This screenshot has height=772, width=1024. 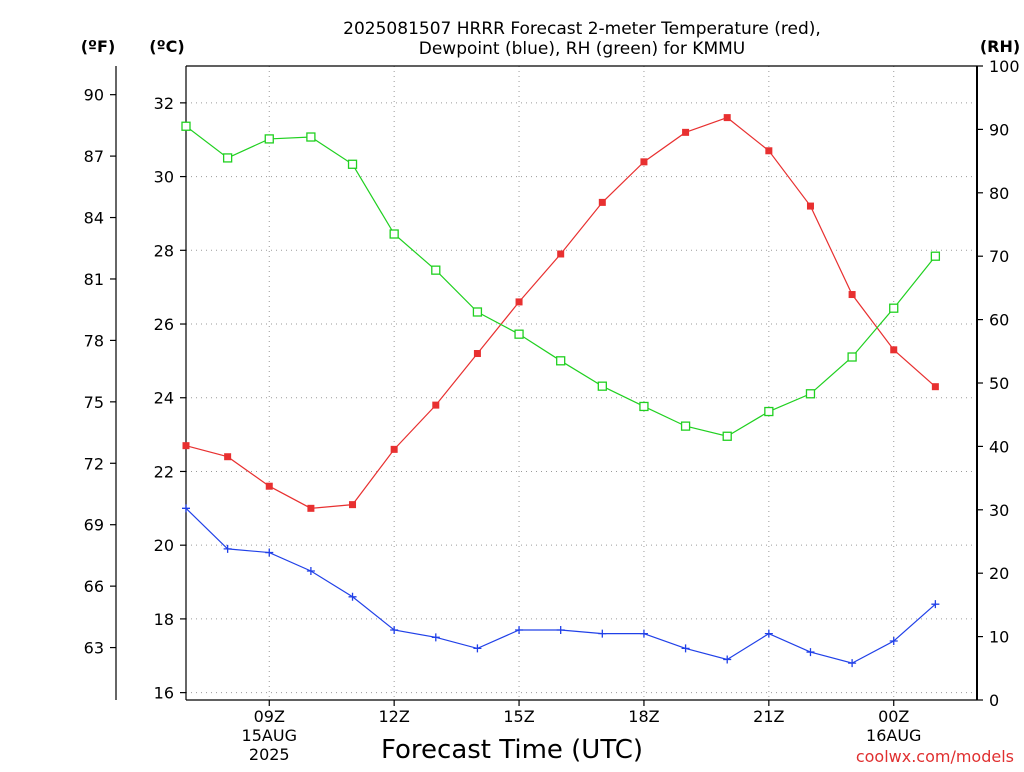 What do you see at coordinates (643, 716) in the screenshot?
I see `x-tick-label: 18Z` at bounding box center [643, 716].